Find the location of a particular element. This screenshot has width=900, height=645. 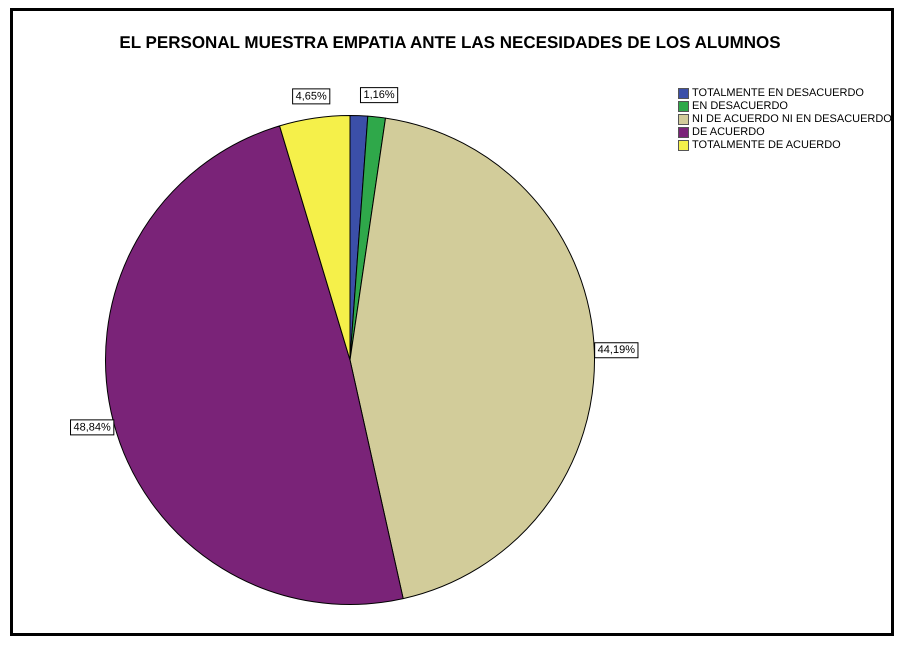

legend-label: EN DESACUERDO is located at coordinates (740, 106).